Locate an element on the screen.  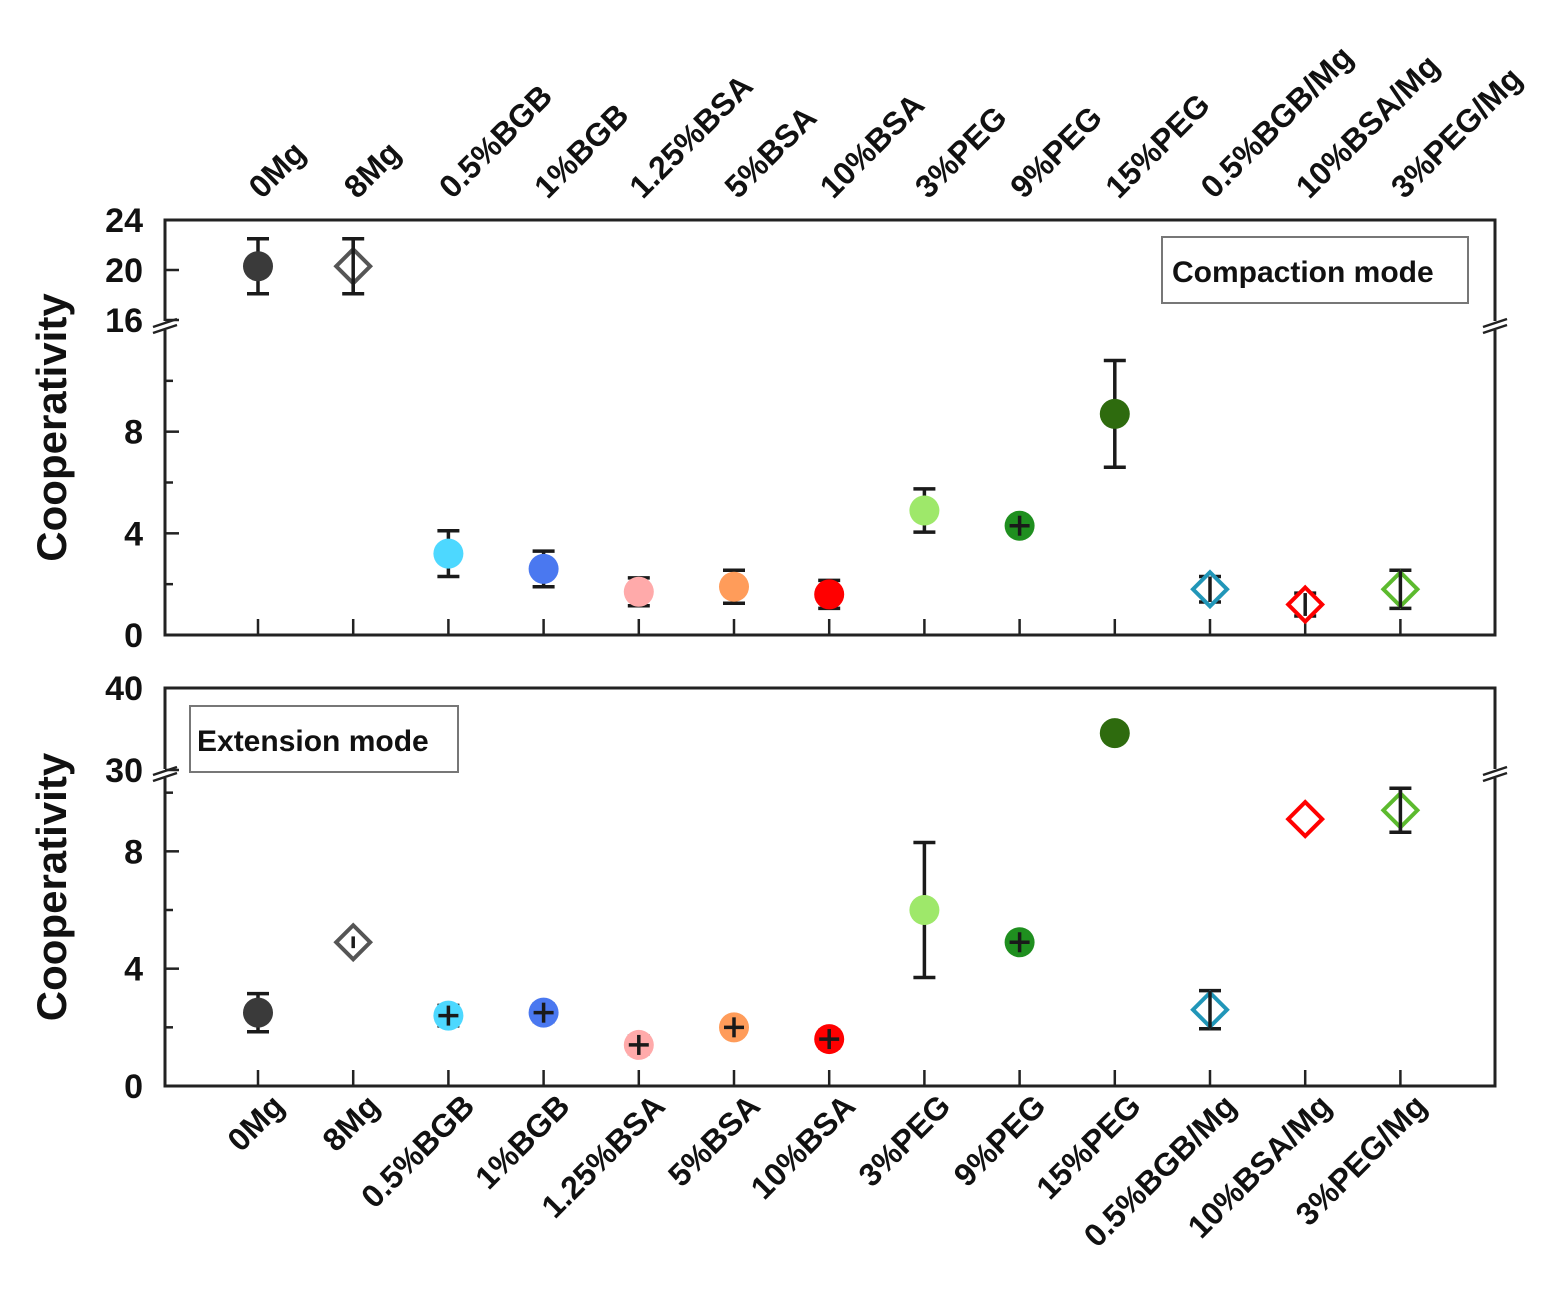
top-category-label: 0Mg is located at coordinates (276, 169).